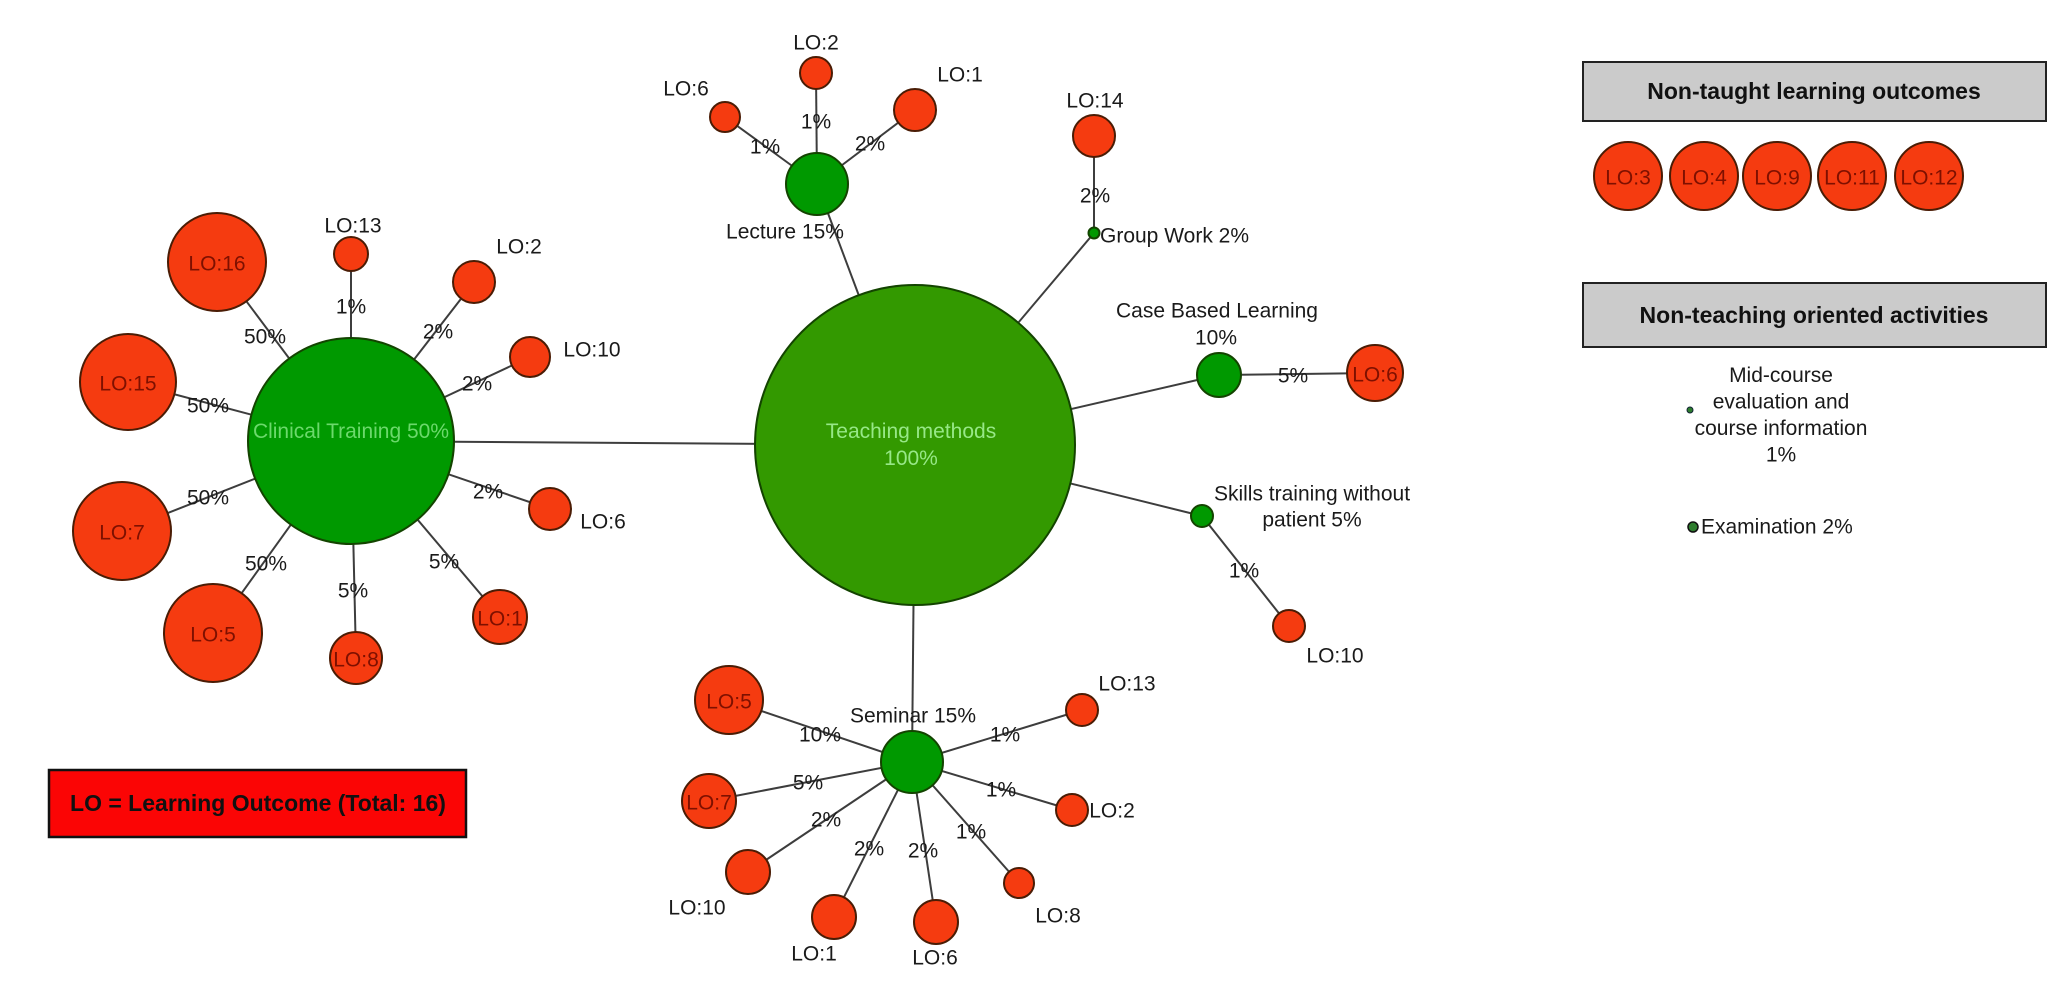  Describe the element at coordinates (1312, 494) in the screenshot. I see `svg-text: Skills training without` at that location.